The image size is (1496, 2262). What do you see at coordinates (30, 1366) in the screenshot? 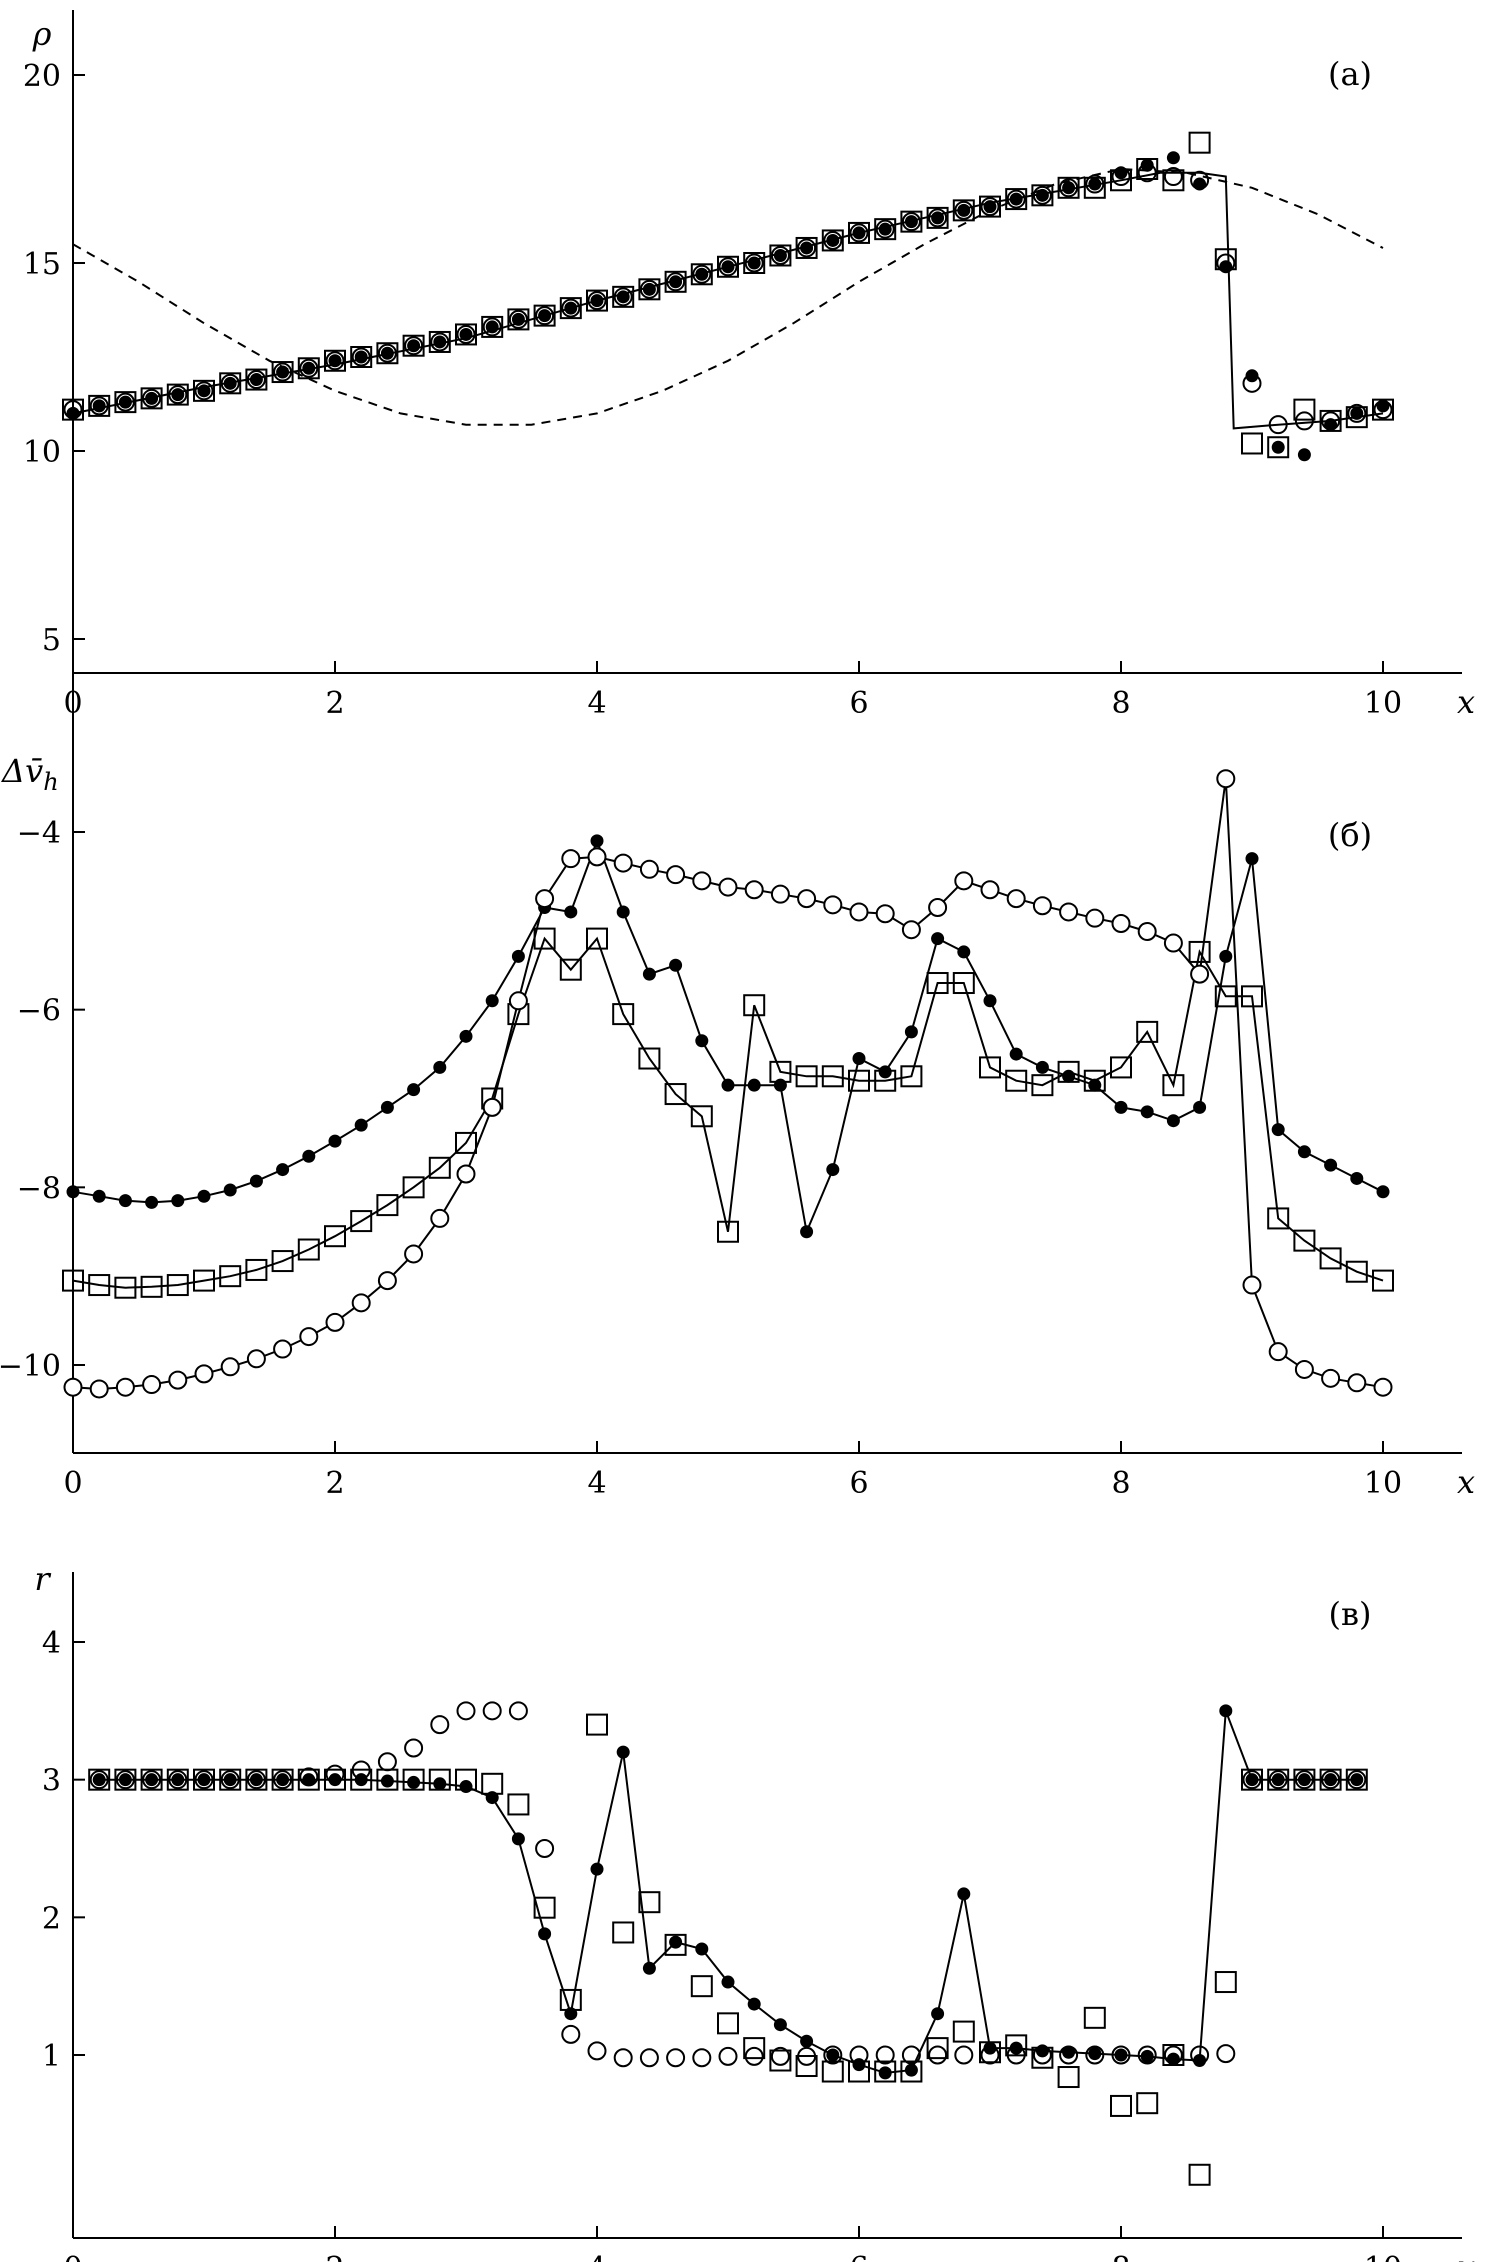
I see `y-tick-label: −10` at bounding box center [30, 1366].